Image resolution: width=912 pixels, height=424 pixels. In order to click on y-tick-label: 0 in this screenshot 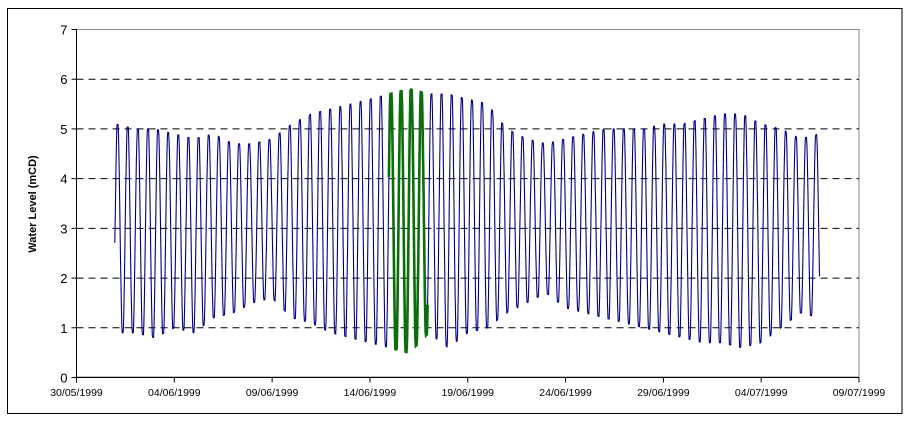, I will do `click(63, 378)`.